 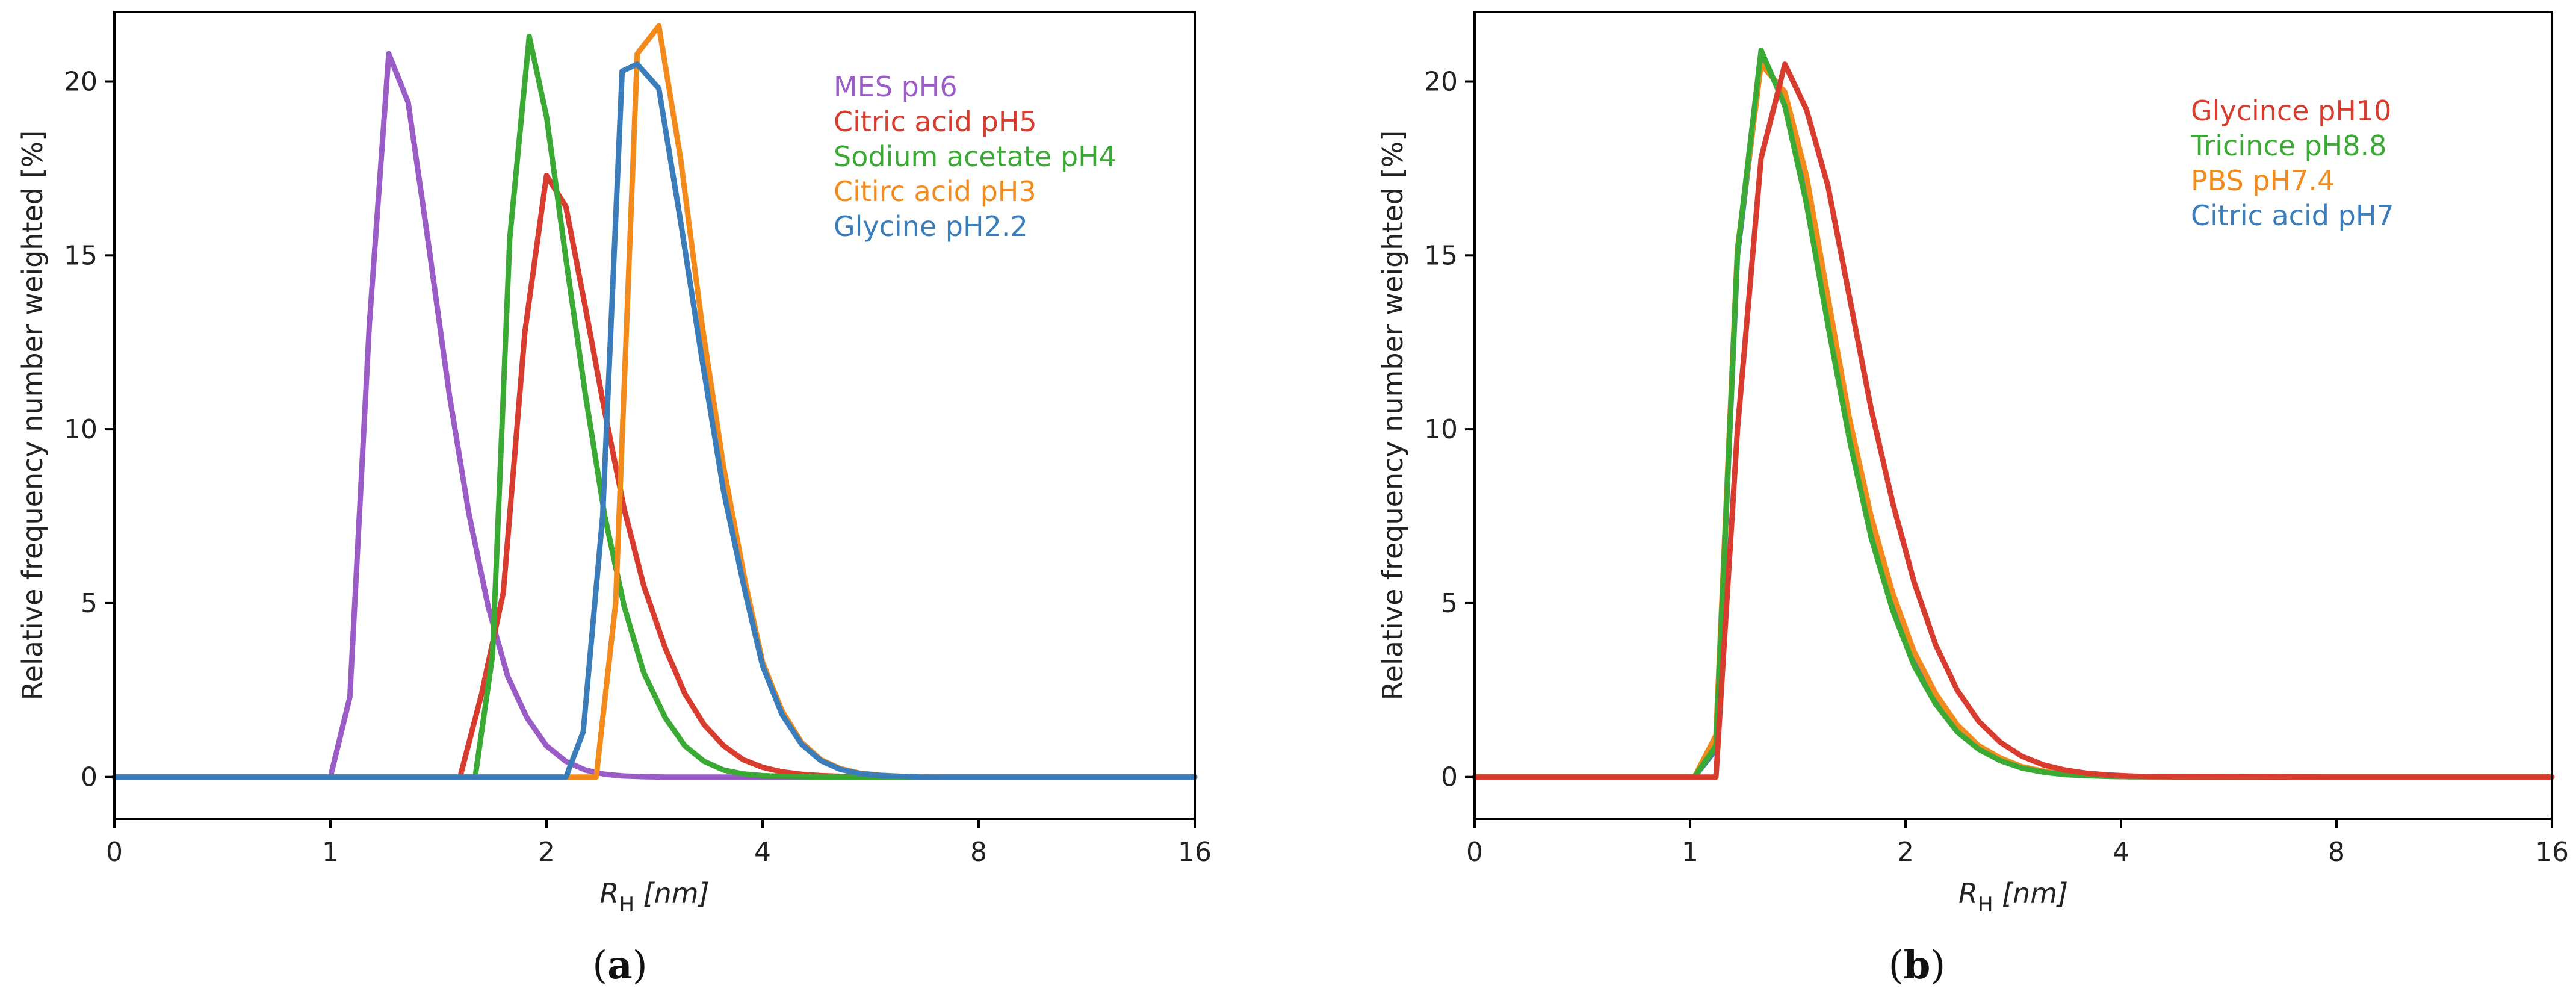 What do you see at coordinates (2263, 180) in the screenshot?
I see `legend-entry-pbs-ph7-4: PBS pH7.4` at bounding box center [2263, 180].